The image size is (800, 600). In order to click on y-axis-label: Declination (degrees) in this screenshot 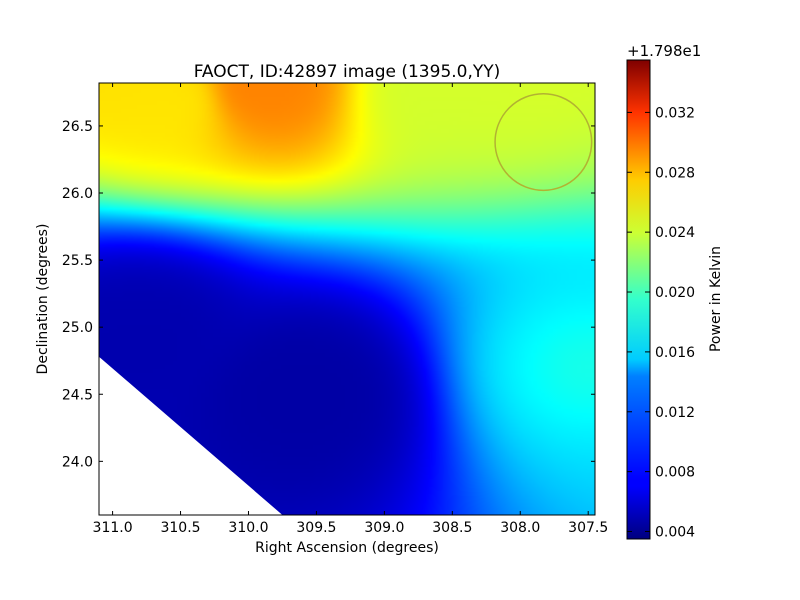, I will do `click(43, 299)`.